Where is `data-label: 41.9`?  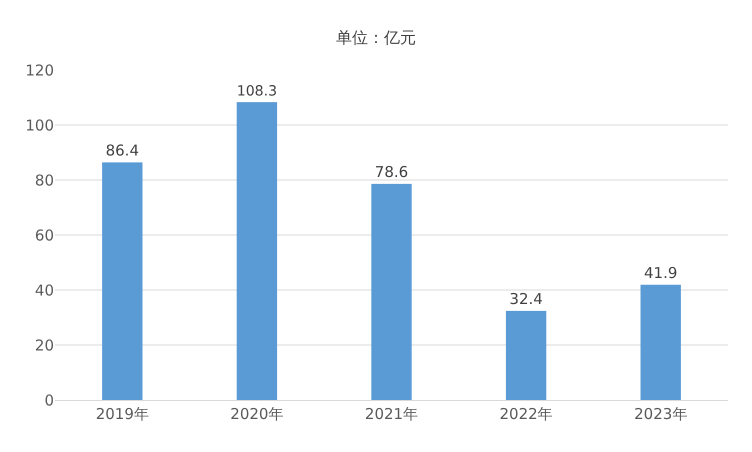
data-label: 41.9 is located at coordinates (661, 273).